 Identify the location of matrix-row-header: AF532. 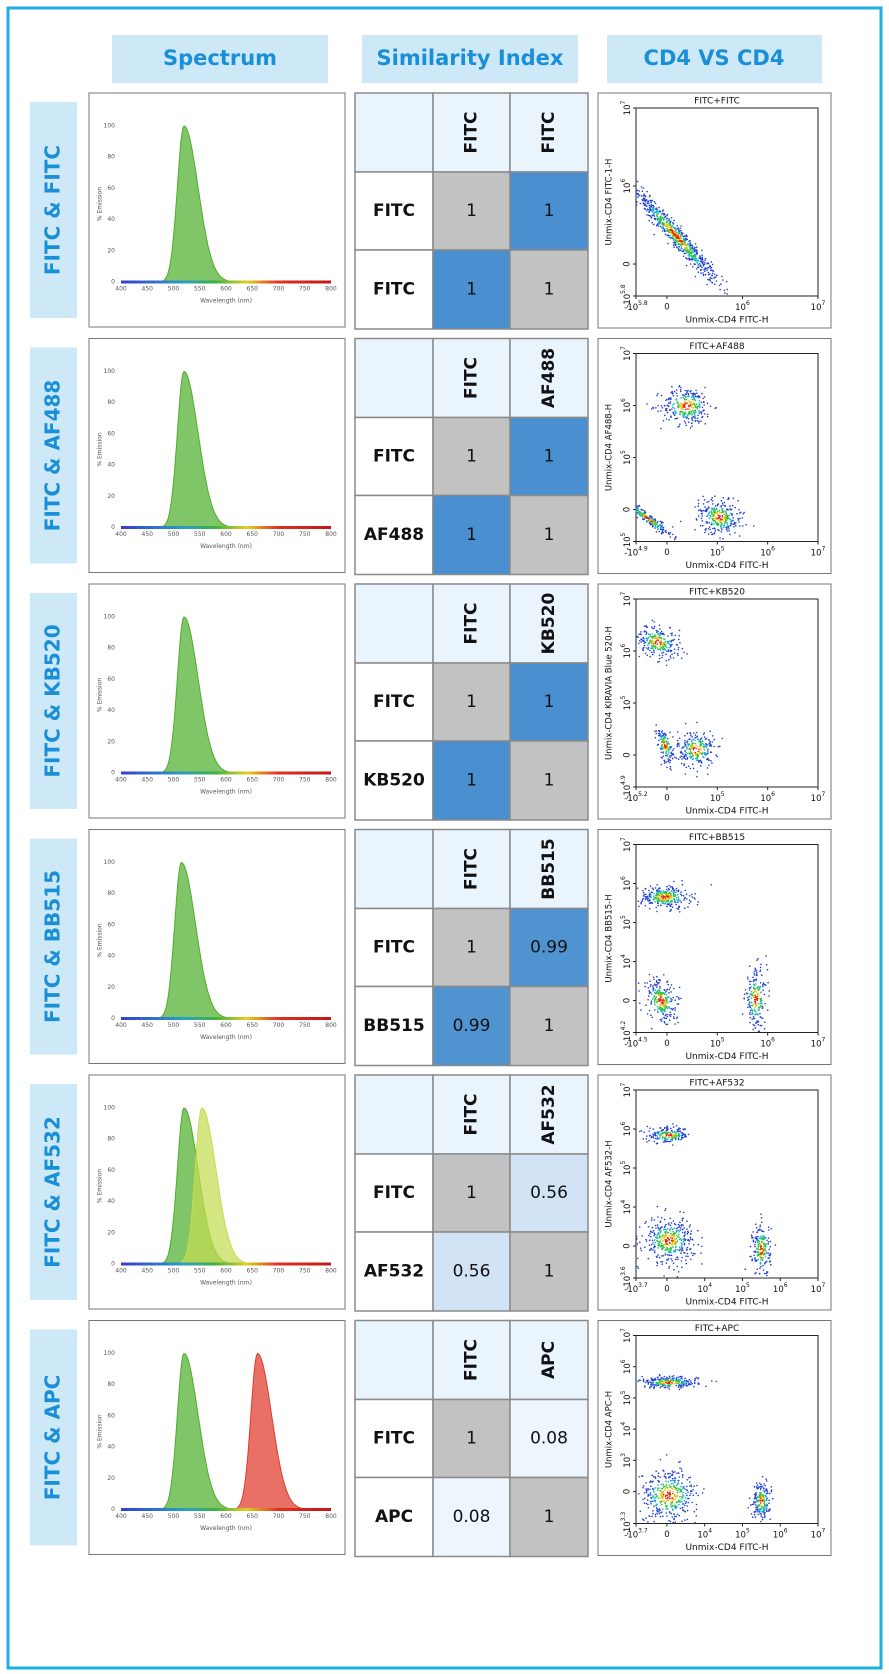
(394, 1272).